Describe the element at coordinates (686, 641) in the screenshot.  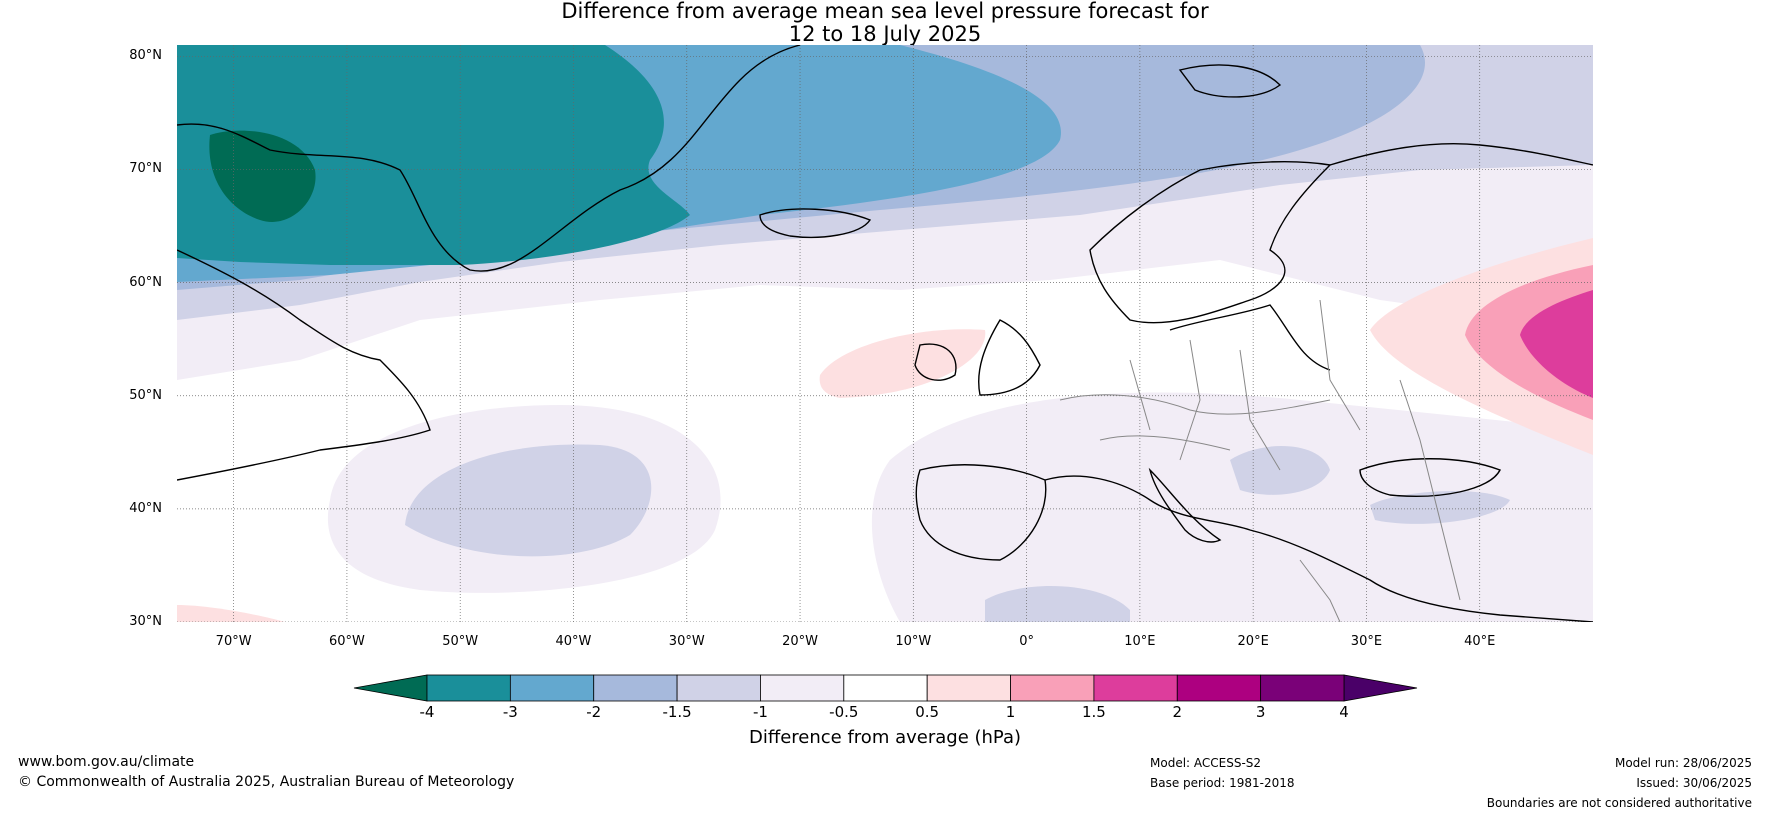
I see `longitude-label: 30°W` at that location.